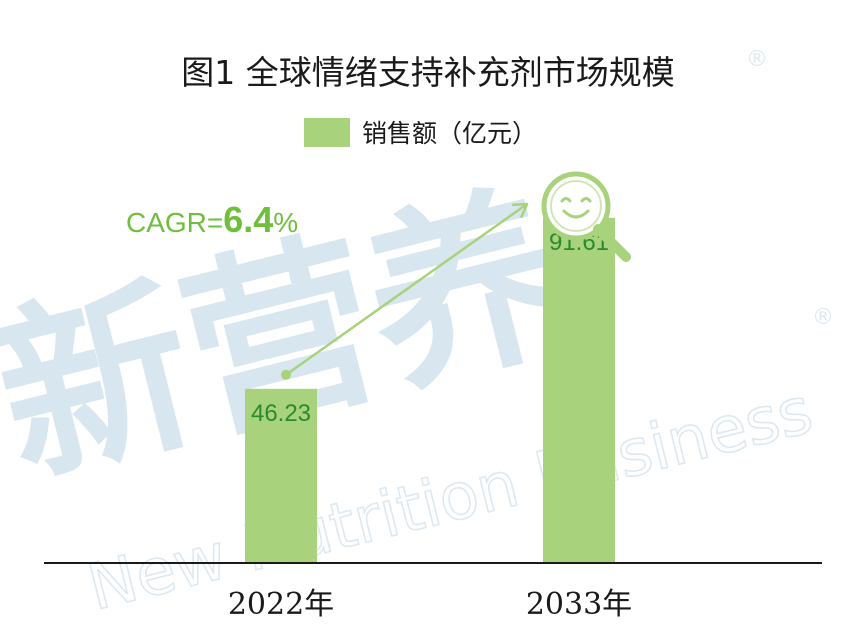  I want to click on growth-arrow, so click(405, 291).